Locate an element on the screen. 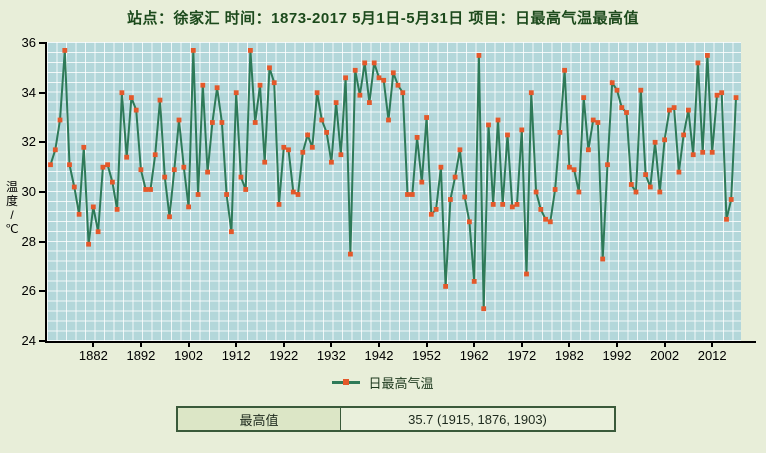 The image size is (766, 453). y-tick-label: 36 is located at coordinates (28, 42).